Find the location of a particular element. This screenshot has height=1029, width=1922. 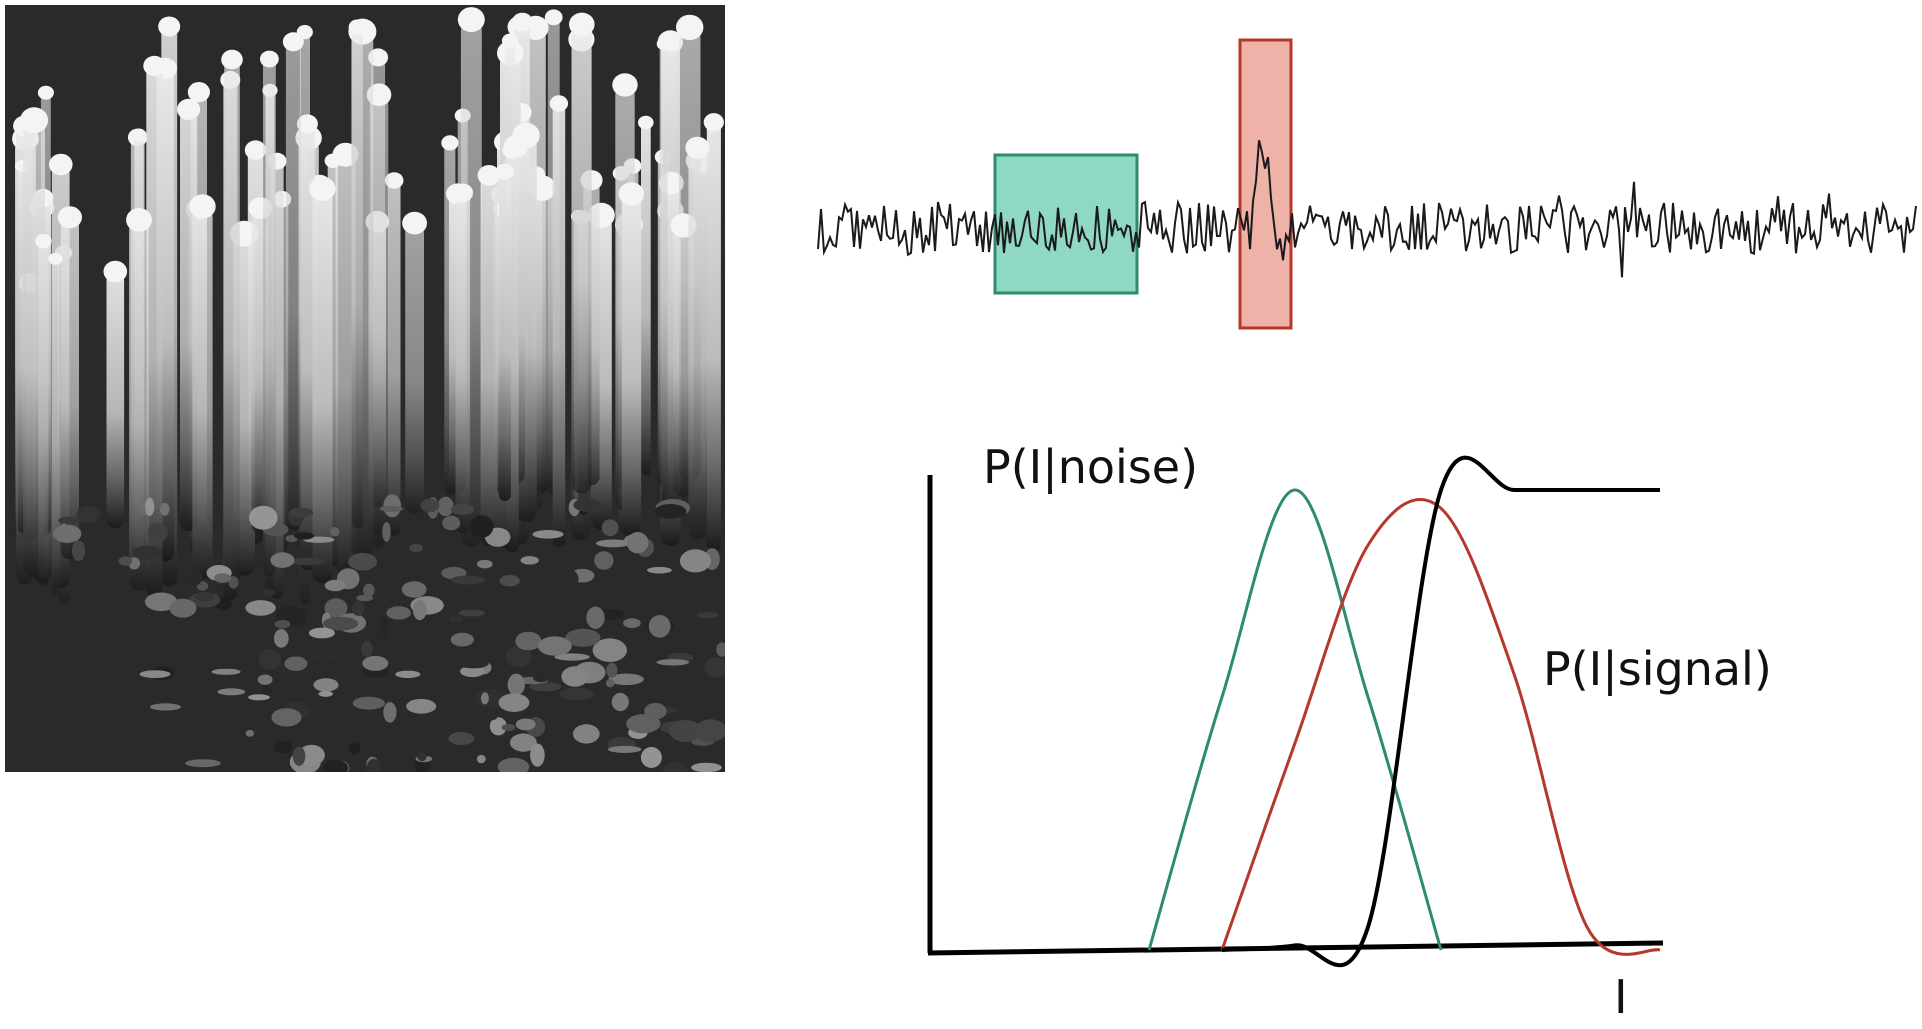

noise-distribution-curve is located at coordinates (1295, 719).